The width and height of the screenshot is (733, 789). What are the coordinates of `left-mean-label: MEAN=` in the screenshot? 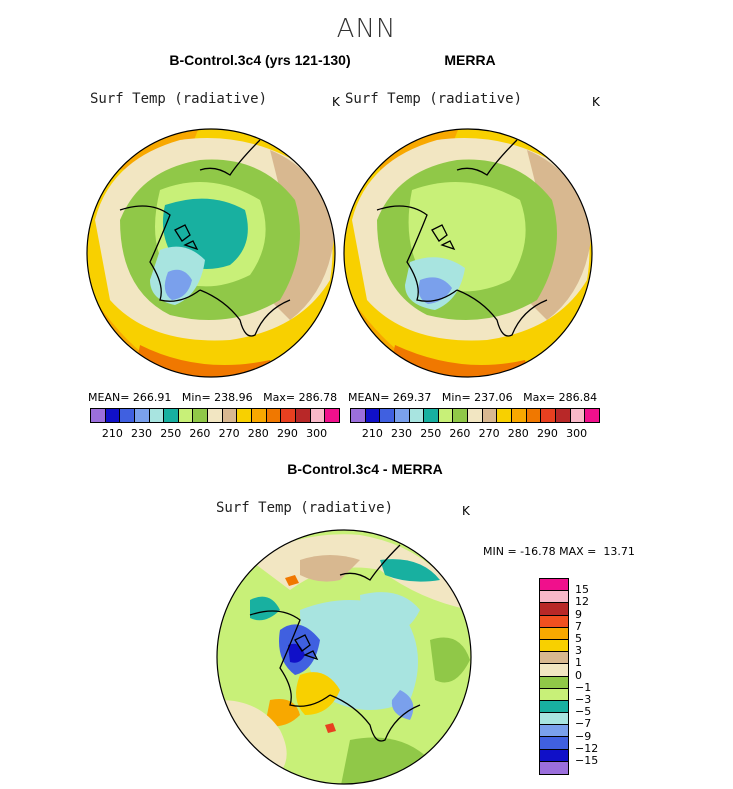 It's located at (109, 397).